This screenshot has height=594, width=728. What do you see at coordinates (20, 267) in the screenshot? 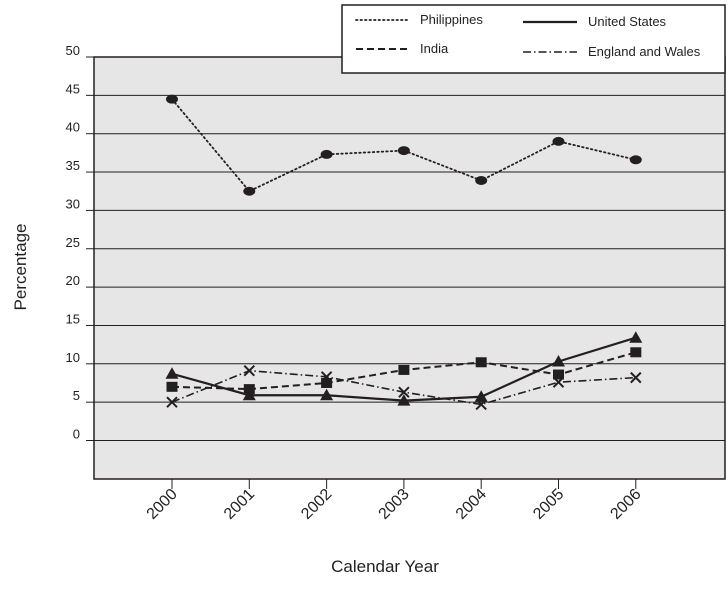
I see `y-axis-label: Percentage` at bounding box center [20, 267].